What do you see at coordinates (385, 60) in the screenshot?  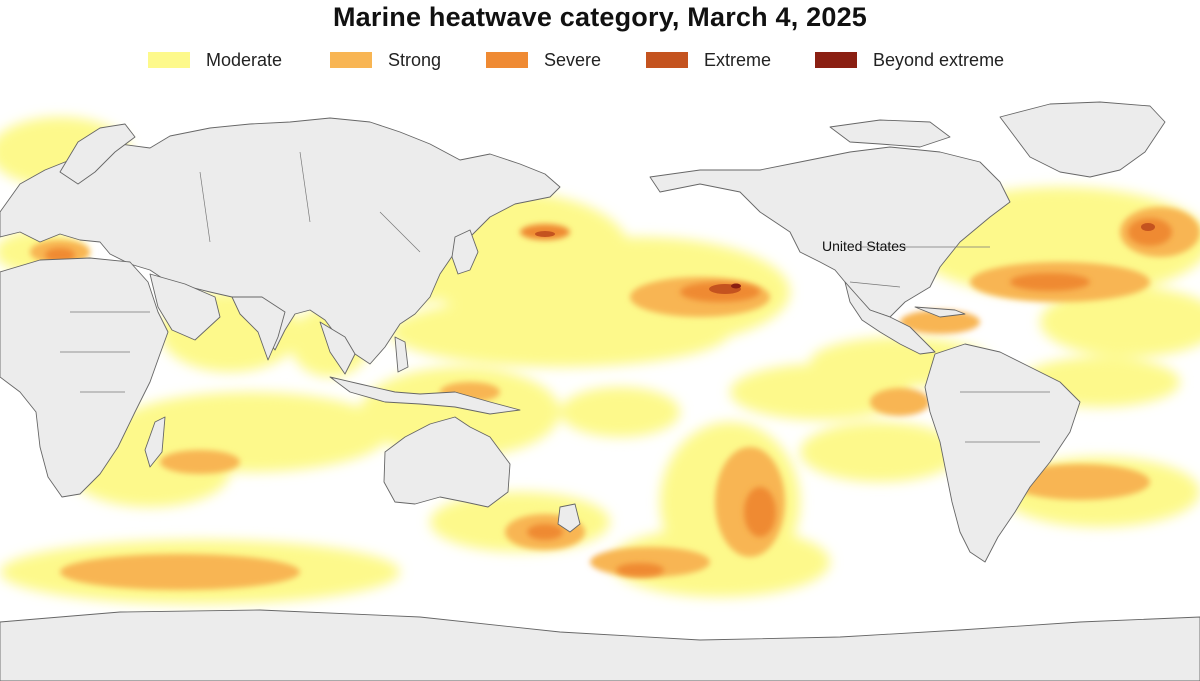 I see `legend-item-strong: Strong` at bounding box center [385, 60].